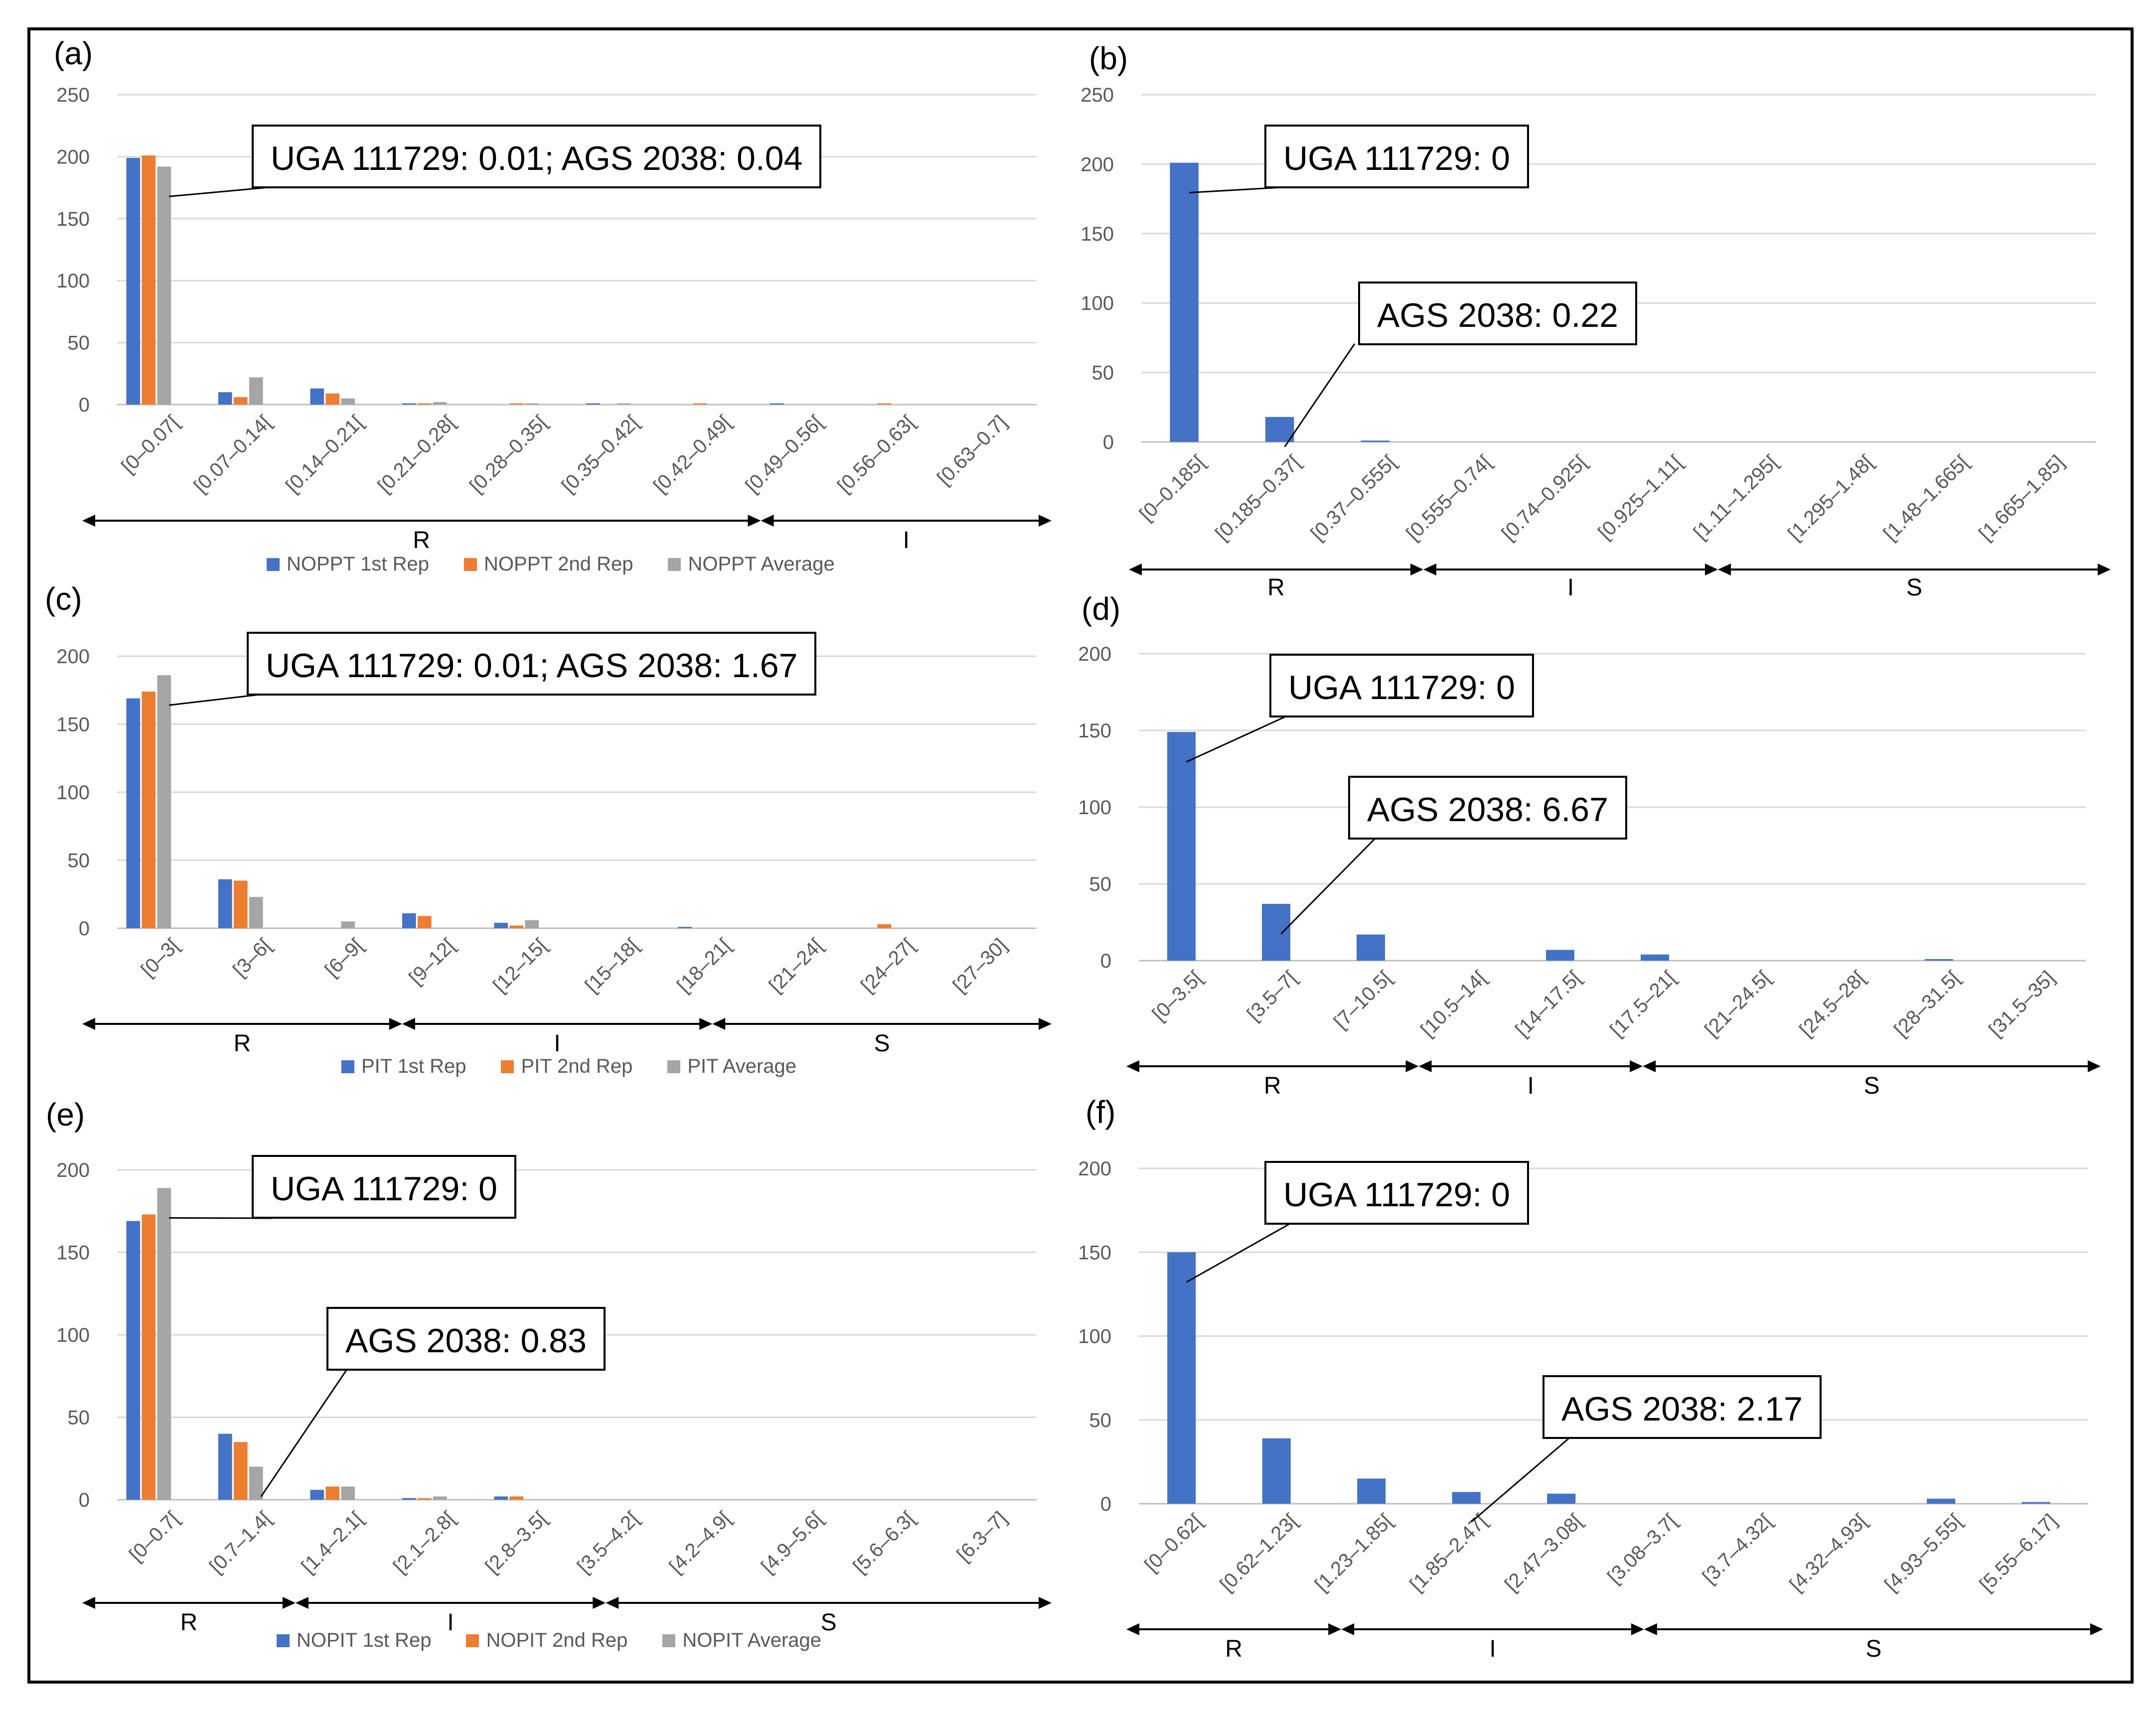  What do you see at coordinates (1259, 1553) in the screenshot?
I see `x-tick-label: [0.62–1.23[` at bounding box center [1259, 1553].